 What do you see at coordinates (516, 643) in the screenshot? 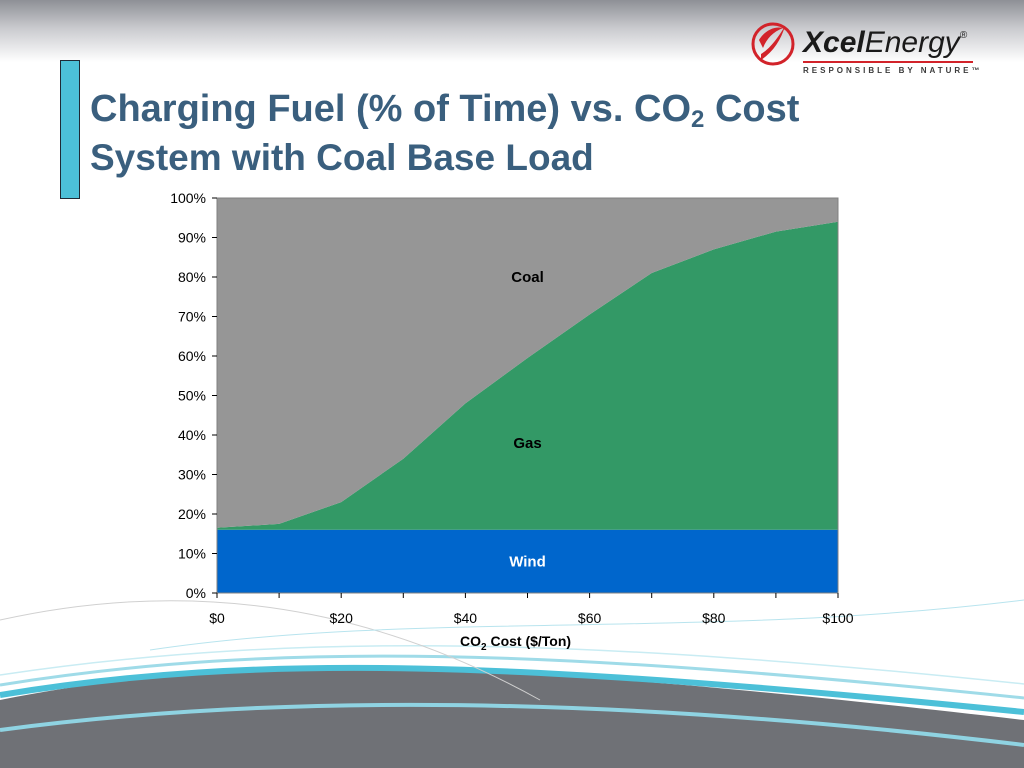
I see `x-axis-title: CO2 Cost ($/Ton)` at bounding box center [516, 643].